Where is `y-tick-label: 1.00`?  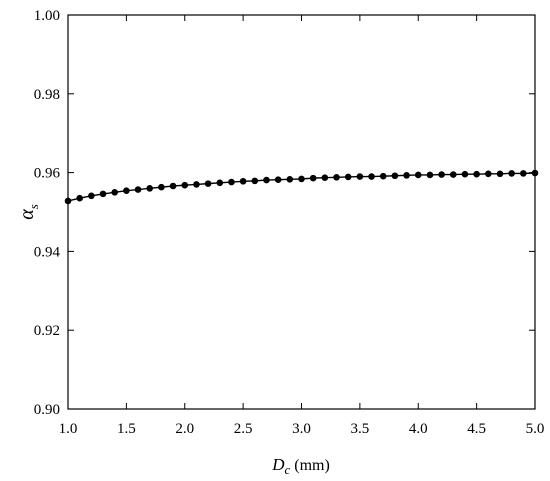
y-tick-label: 1.00 is located at coordinates (47, 16).